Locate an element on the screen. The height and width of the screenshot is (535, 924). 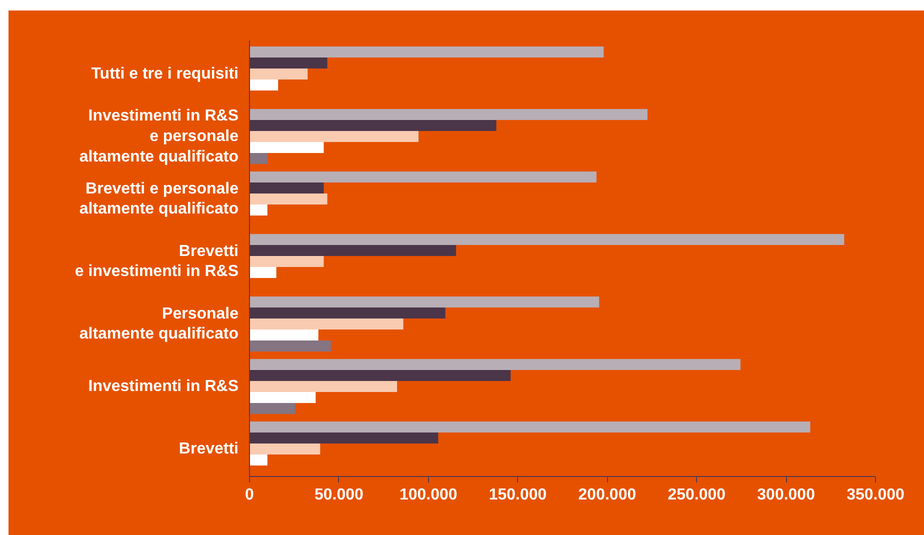
y-tick-label: Investimenti in R&S e personale altamente qualificato is located at coordinates (159, 137).